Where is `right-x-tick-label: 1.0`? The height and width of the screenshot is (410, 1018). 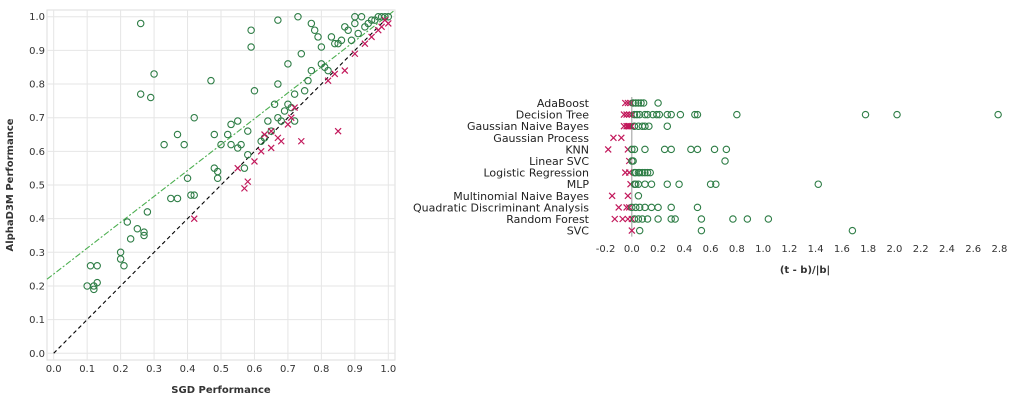
right-x-tick-label: 1.0 is located at coordinates (763, 249).